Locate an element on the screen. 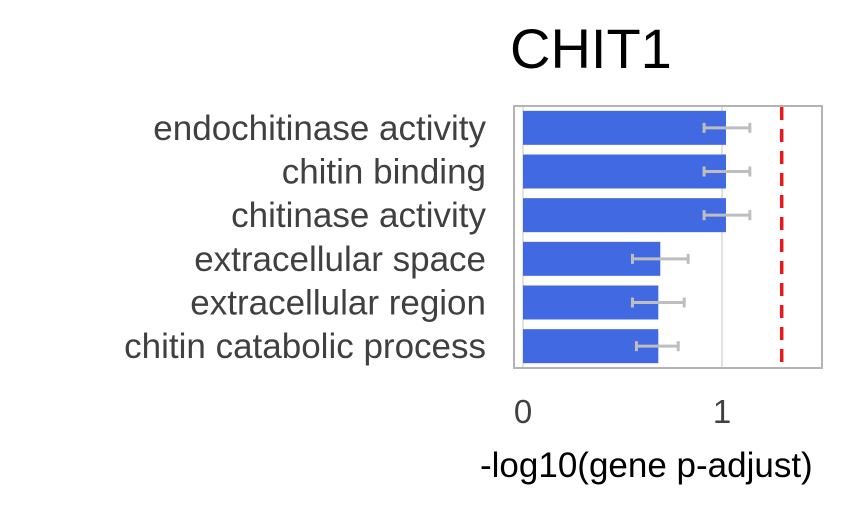  error-bars is located at coordinates (691, 237).